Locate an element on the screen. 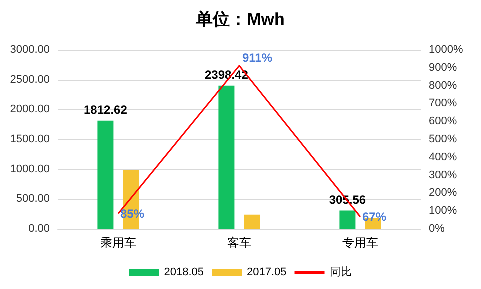 This screenshot has height=289, width=481. x-tick-label: 专用车 is located at coordinates (360, 243).